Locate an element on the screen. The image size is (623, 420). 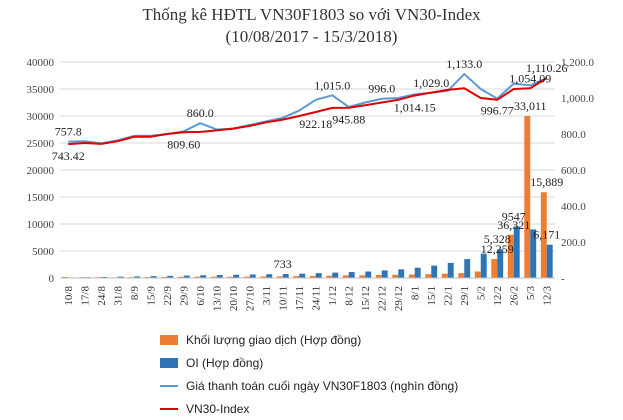
x-tick-label: 22/1 is located at coordinates (449, 296).